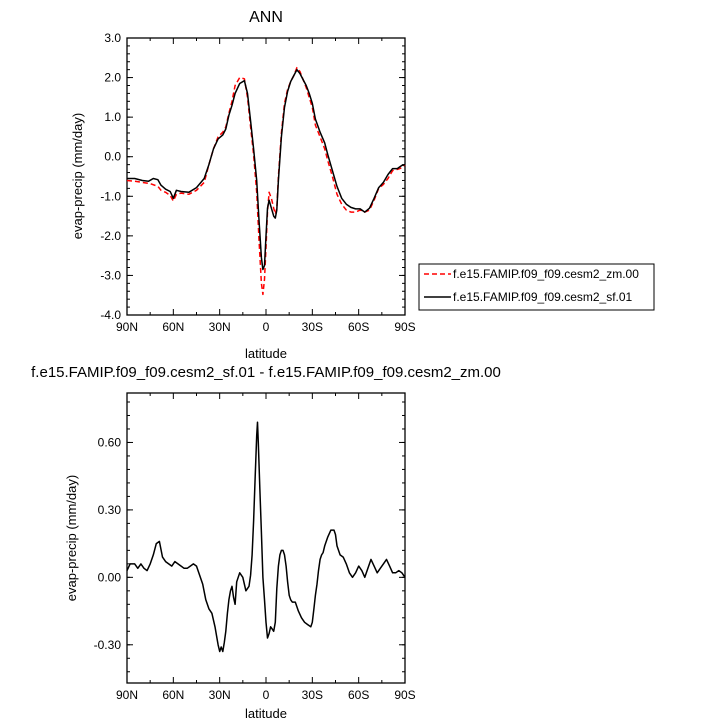  What do you see at coordinates (77, 176) in the screenshot?
I see `top-y-axis-label: evap-precip (mm/day)` at bounding box center [77, 176].